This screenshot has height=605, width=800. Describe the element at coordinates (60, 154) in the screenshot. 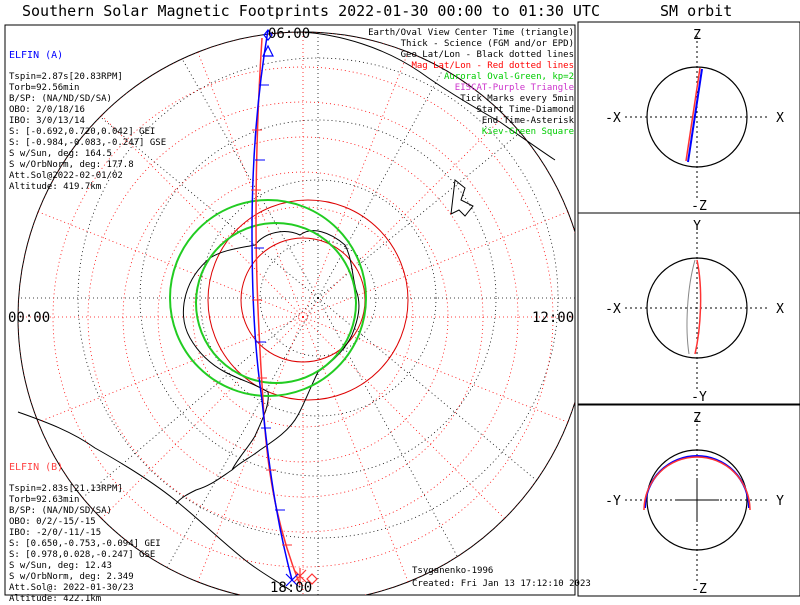

I see `spacecraft-info-line: S w/Sun, deg: 164.5` at that location.